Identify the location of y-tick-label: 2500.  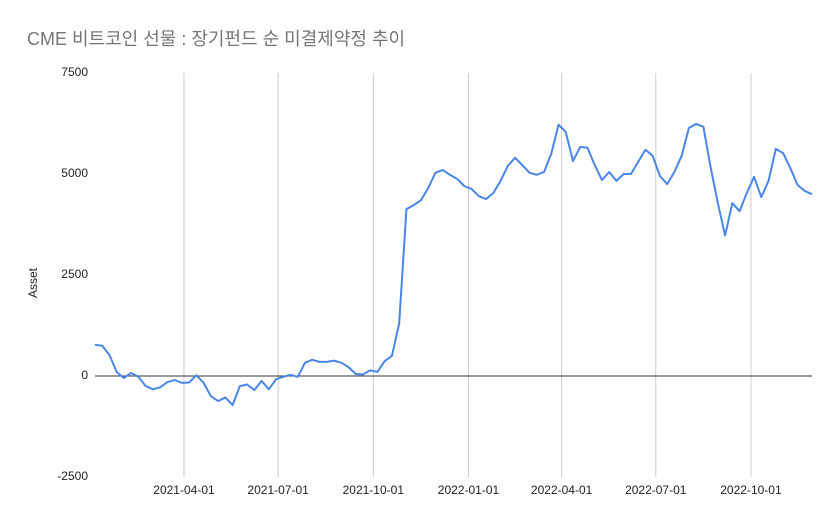
(74, 274).